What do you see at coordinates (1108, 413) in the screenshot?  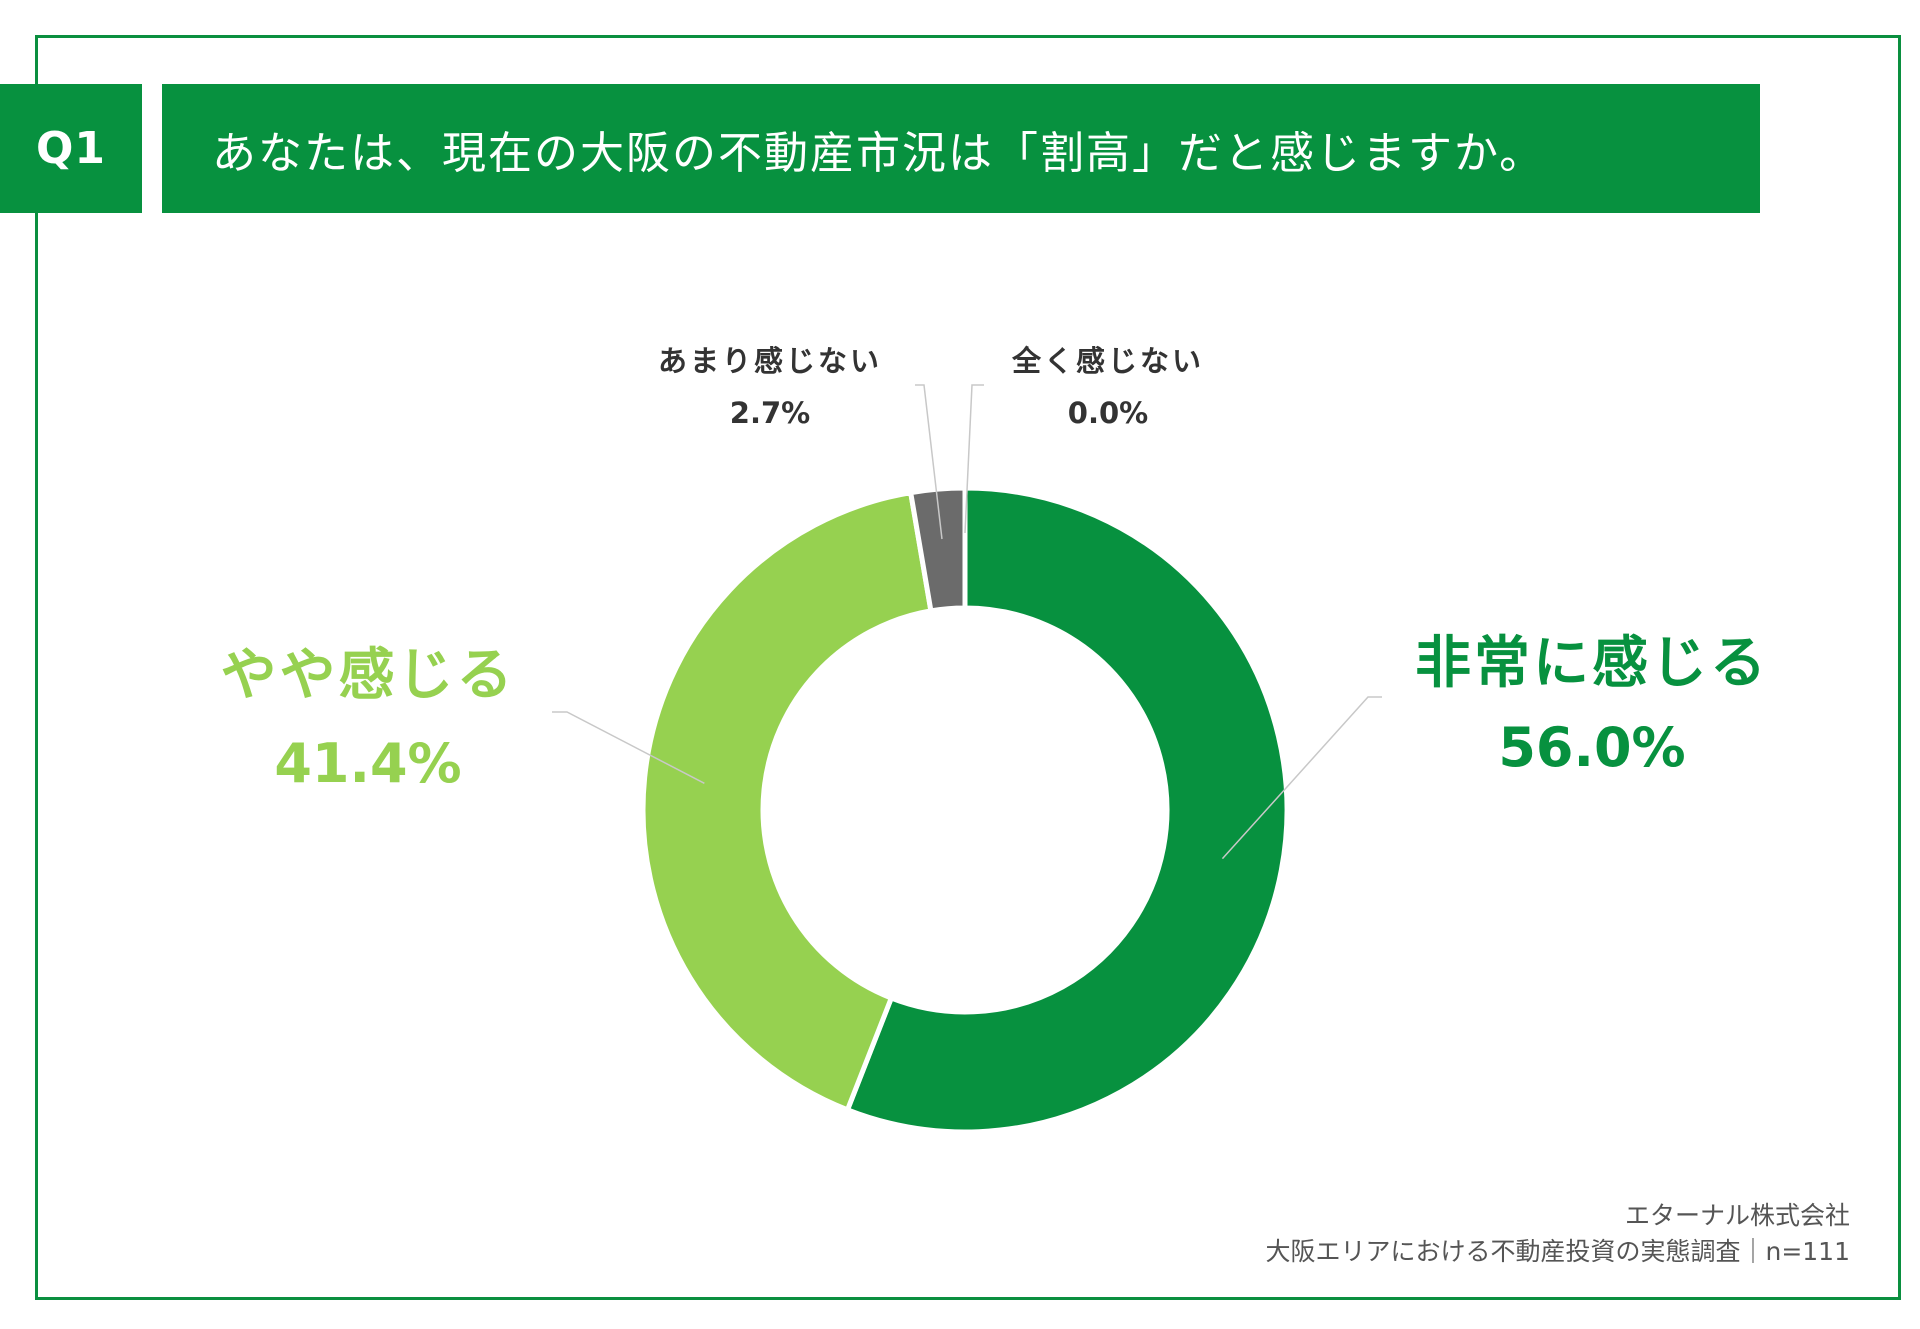 I see `label-value-not-at-all: 0.0%` at bounding box center [1108, 413].